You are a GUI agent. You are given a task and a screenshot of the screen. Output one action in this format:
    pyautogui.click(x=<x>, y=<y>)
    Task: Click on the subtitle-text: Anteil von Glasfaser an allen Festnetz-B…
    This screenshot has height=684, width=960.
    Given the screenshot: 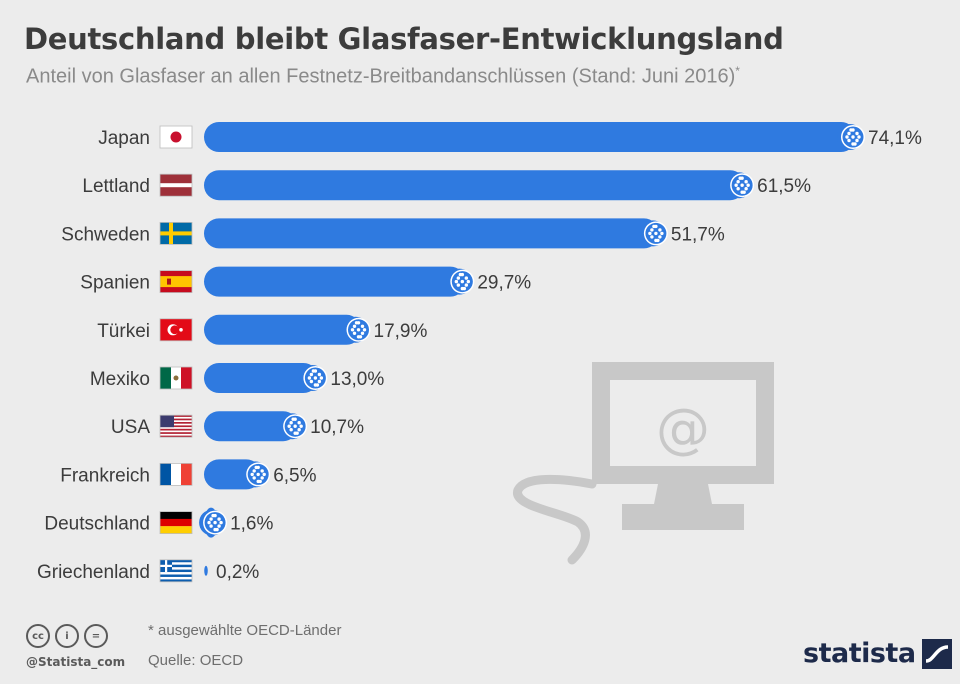 What is the action you would take?
    pyautogui.click(x=381, y=76)
    